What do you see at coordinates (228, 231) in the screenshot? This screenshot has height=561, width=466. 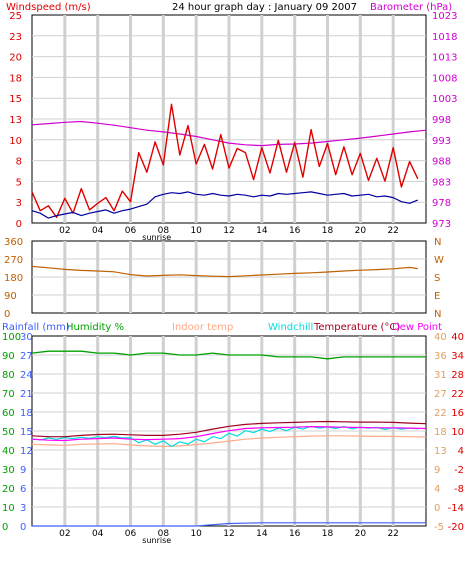 I see `wind-panel-x-tick-label: 12` at bounding box center [228, 231].